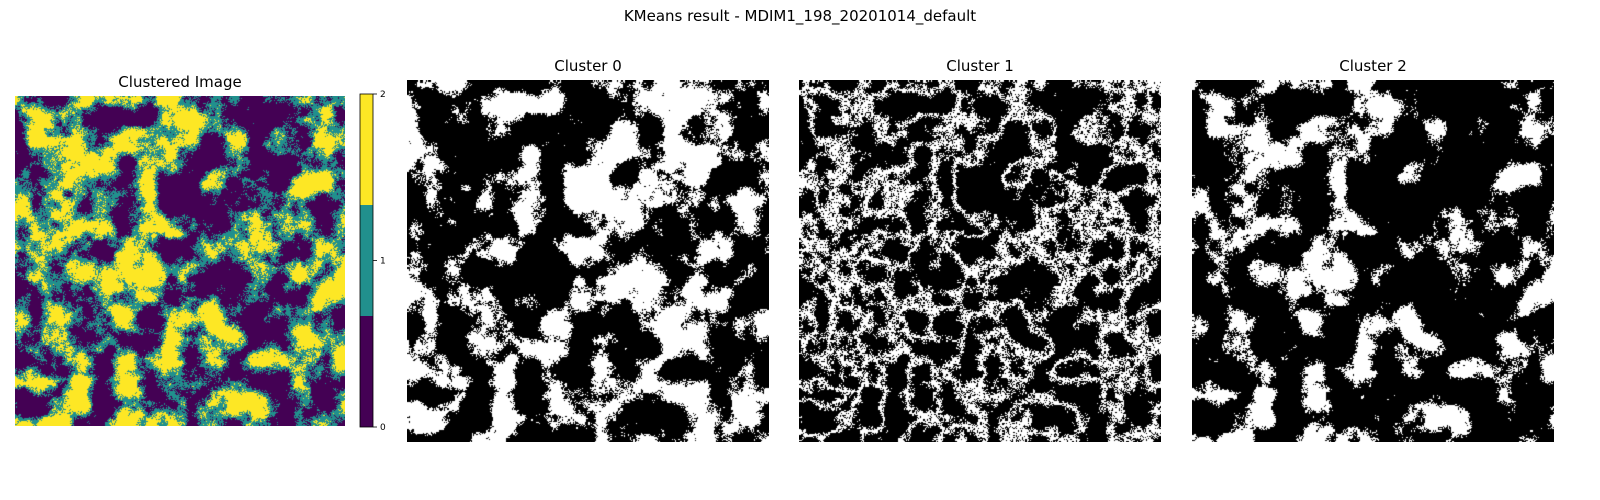 This screenshot has height=500, width=1600. I want to click on colorbar: 2 1 0, so click(372, 261).